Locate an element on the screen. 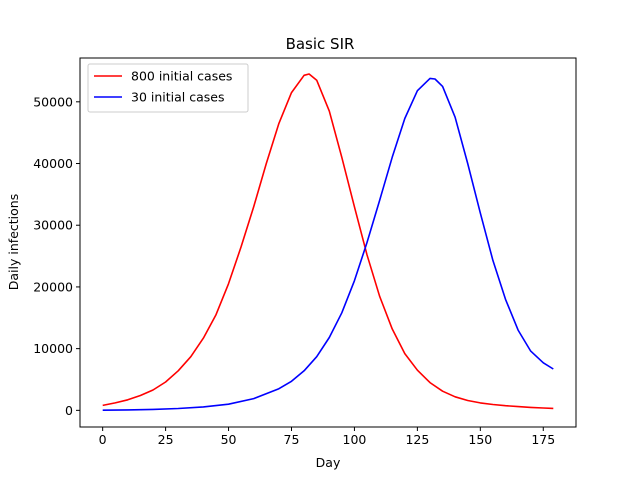 Image resolution: width=640 pixels, height=480 pixels. y-tick-label-5: 50000 is located at coordinates (53, 101).